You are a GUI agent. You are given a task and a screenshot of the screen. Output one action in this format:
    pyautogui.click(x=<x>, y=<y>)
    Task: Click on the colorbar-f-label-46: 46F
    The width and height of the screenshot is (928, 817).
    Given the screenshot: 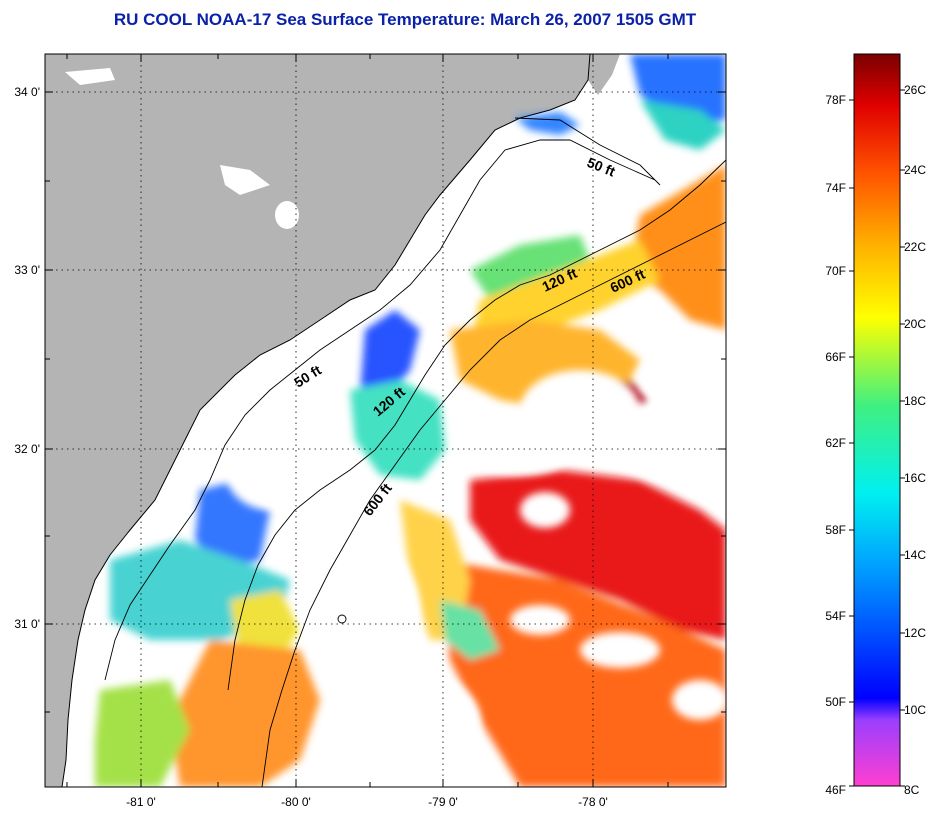 What is the action you would take?
    pyautogui.click(x=835, y=790)
    